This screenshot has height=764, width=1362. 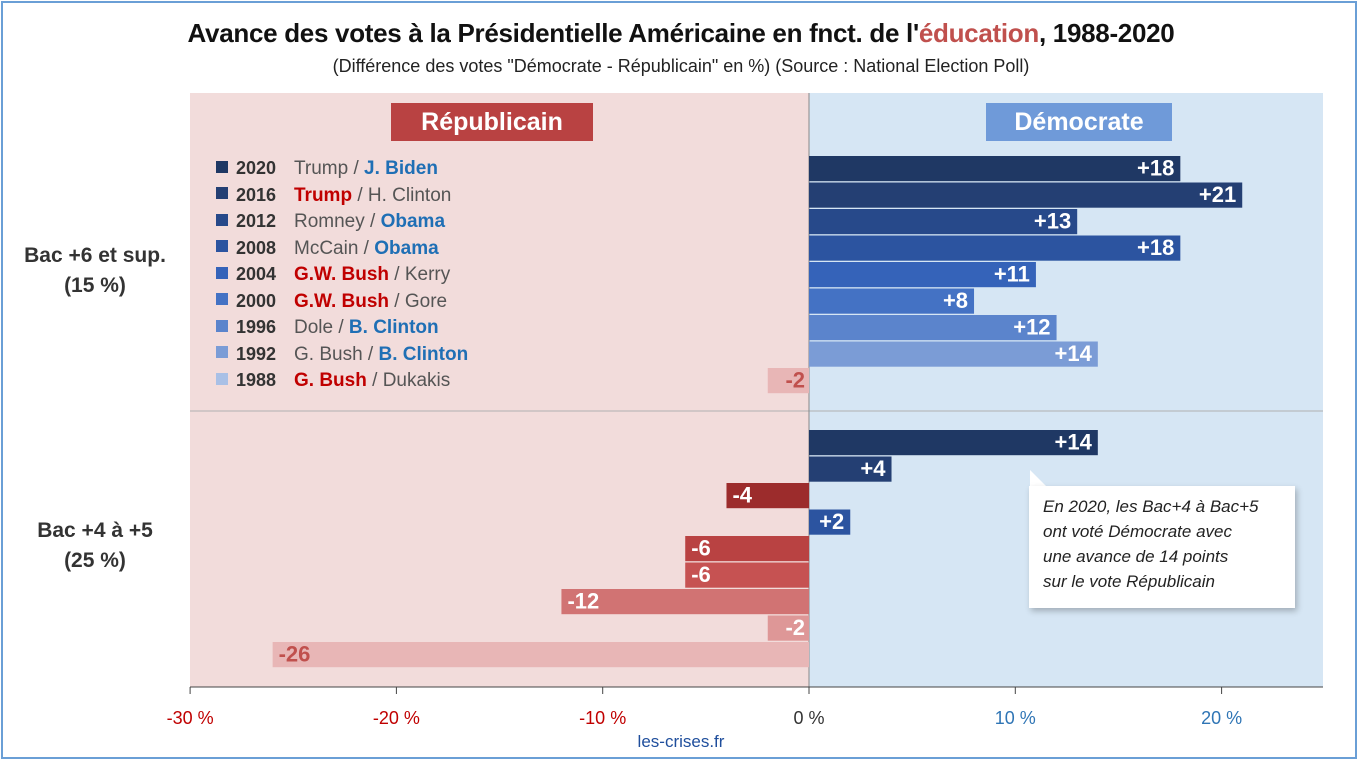 I want to click on legend-dem-candidate: H. Clinton, so click(x=409, y=195).